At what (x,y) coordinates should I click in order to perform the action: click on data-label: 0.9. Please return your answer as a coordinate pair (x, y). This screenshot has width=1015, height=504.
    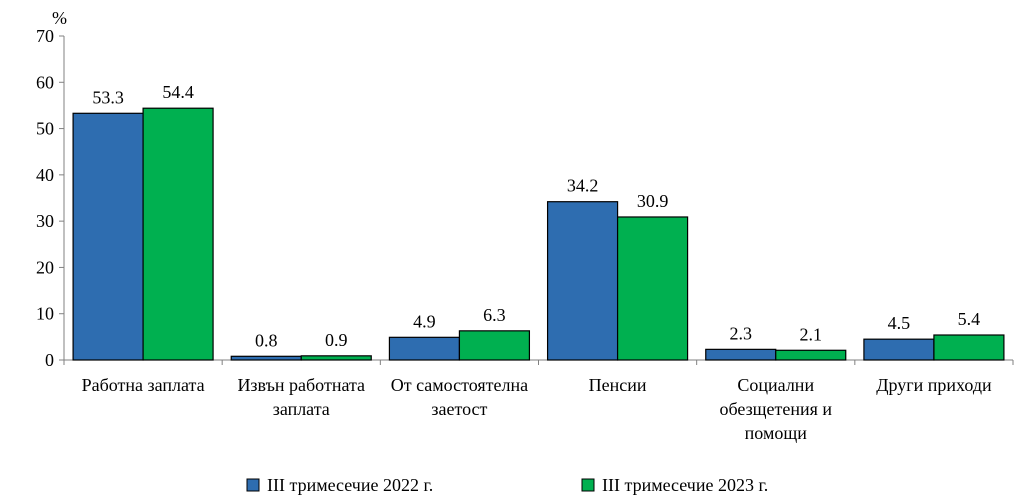
    Looking at the image, I should click on (336, 340).